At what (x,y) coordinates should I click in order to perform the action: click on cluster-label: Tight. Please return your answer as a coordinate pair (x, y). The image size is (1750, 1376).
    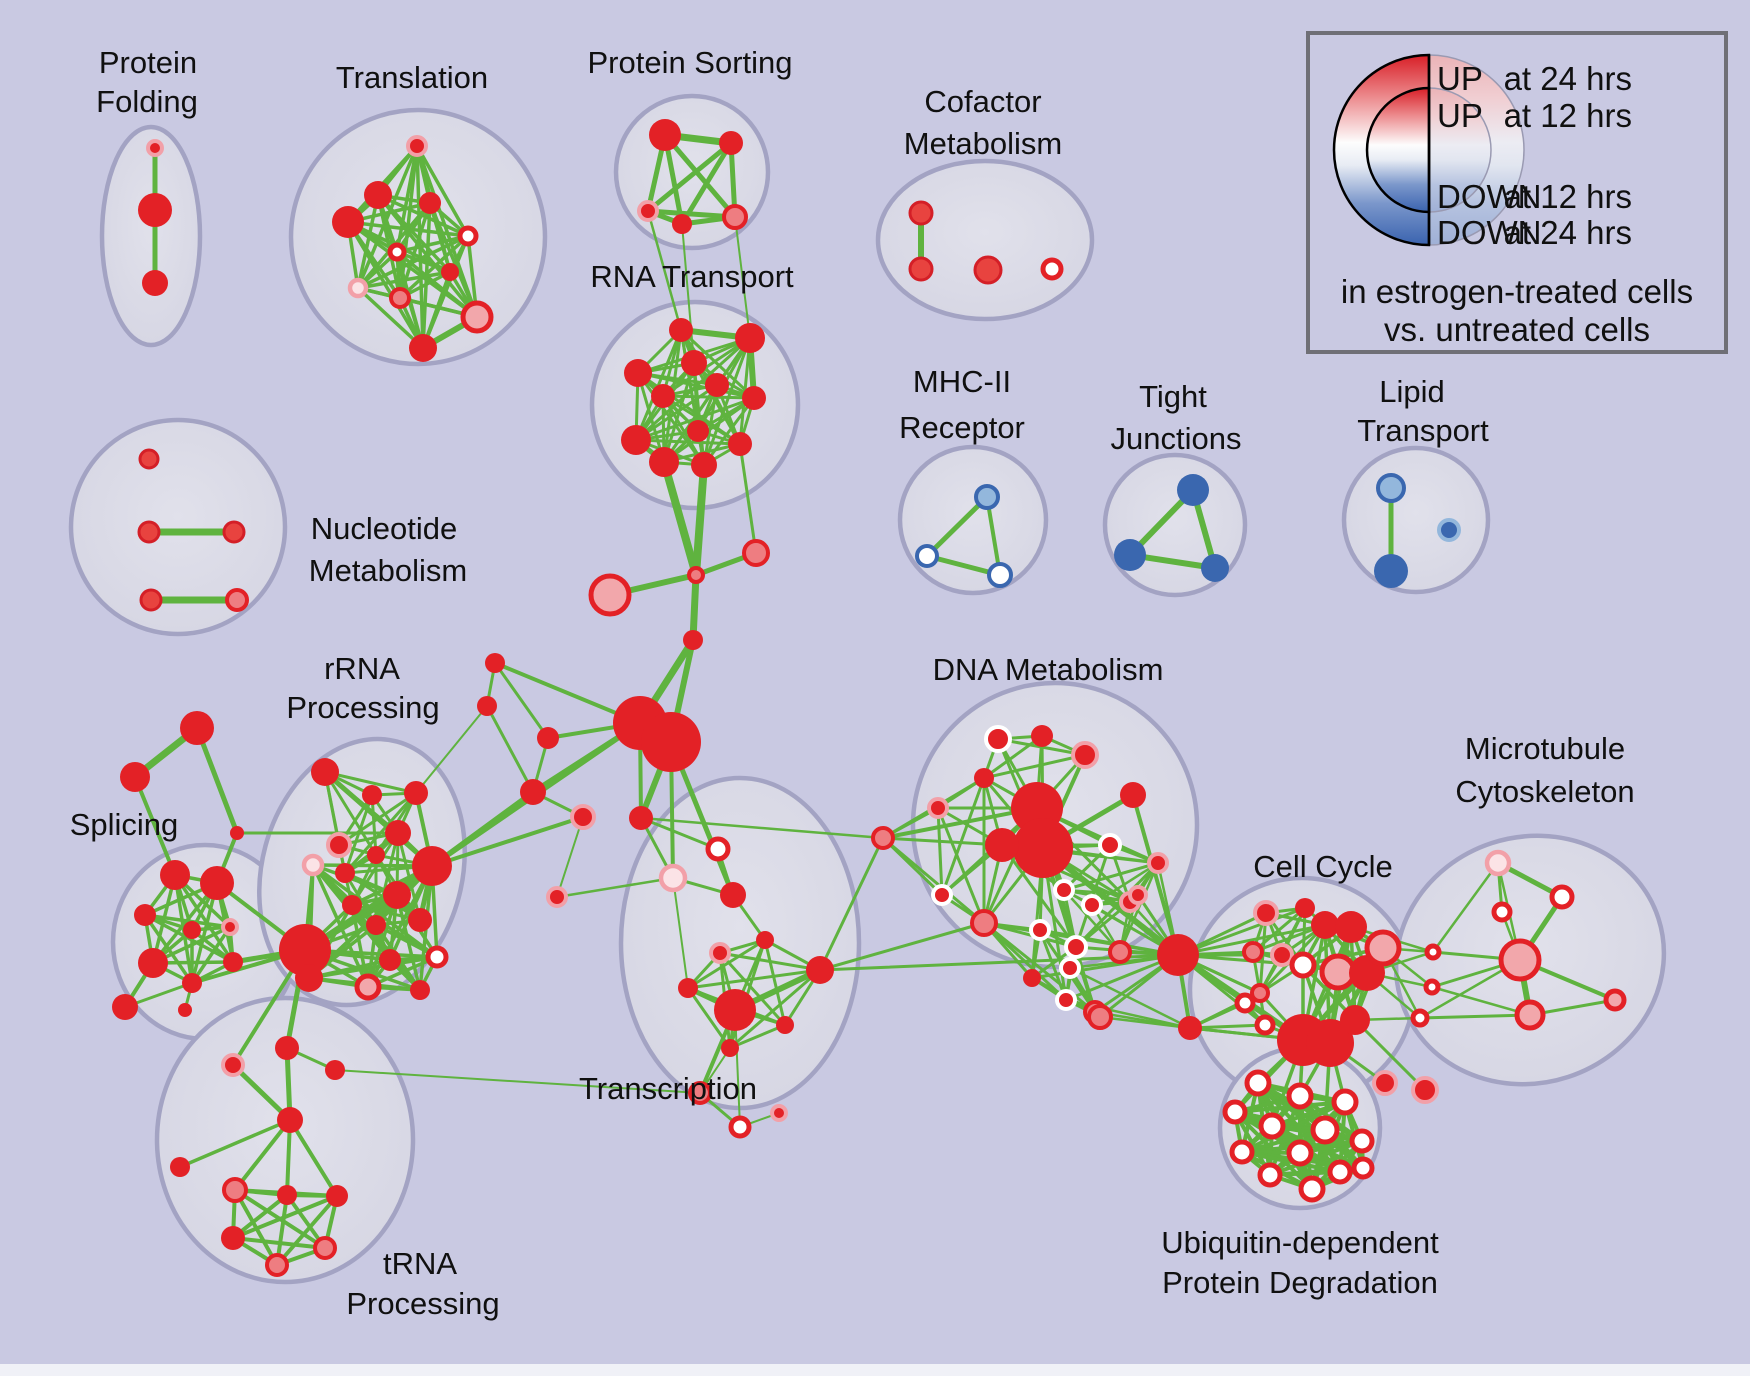
    Looking at the image, I should click on (1173, 396).